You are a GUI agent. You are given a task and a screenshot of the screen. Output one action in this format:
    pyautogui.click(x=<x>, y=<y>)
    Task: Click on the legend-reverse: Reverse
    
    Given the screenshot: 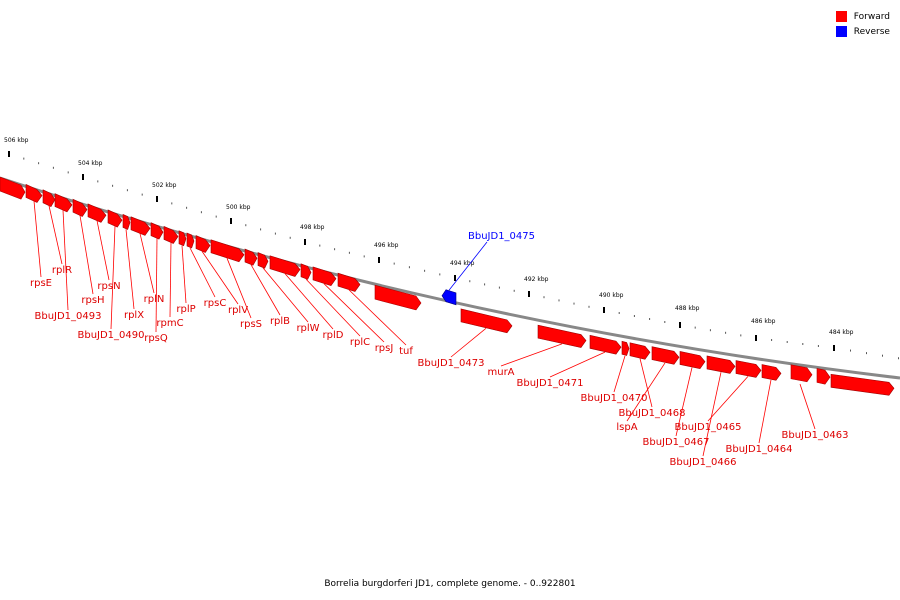 What is the action you would take?
    pyautogui.click(x=862, y=31)
    